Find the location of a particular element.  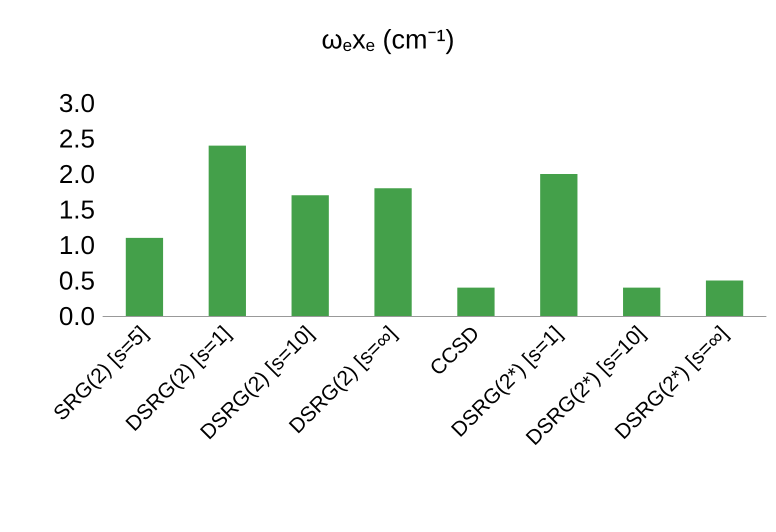

y-tick-label: 0.5 is located at coordinates (76, 281).